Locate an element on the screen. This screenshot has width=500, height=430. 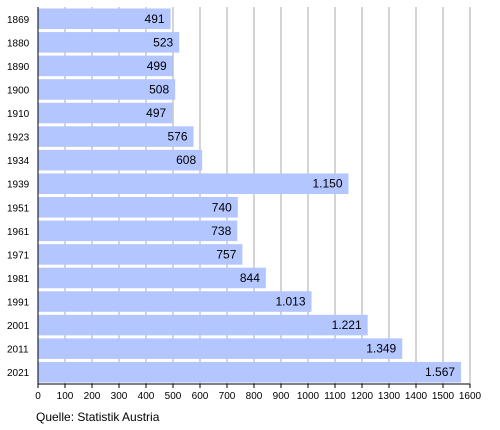
bar-value-label: 576 is located at coordinates (177, 137).